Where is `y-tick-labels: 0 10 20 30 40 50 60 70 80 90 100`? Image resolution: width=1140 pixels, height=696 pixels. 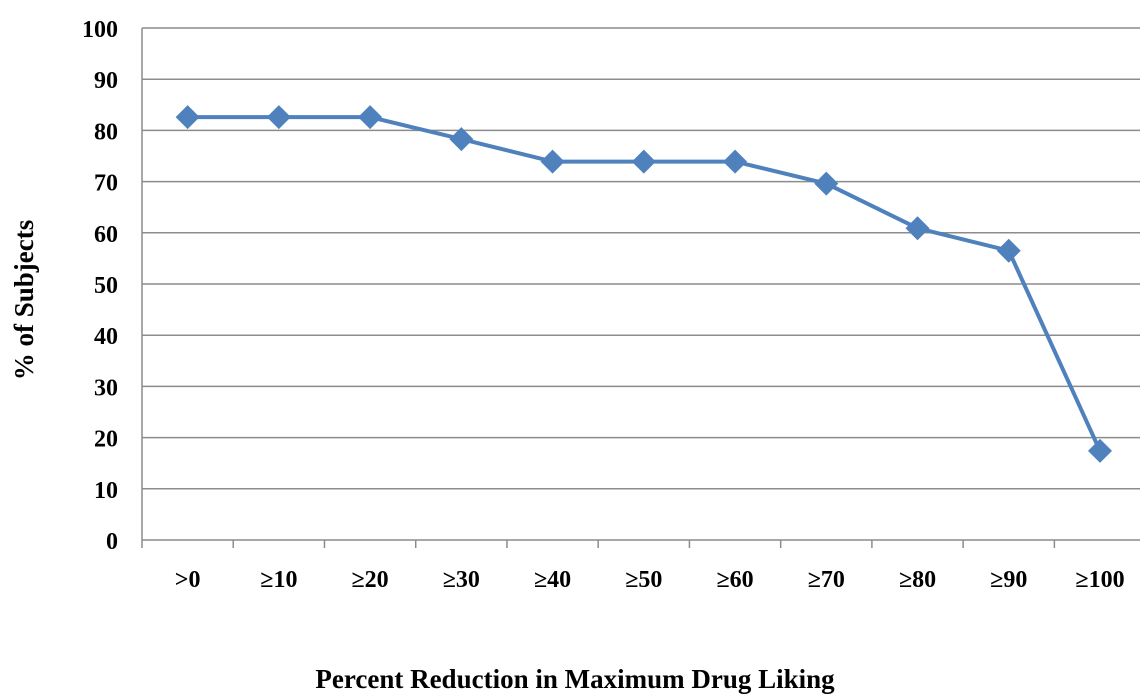 y-tick-labels: 0 10 20 30 40 50 60 70 80 90 100 is located at coordinates (100, 286).